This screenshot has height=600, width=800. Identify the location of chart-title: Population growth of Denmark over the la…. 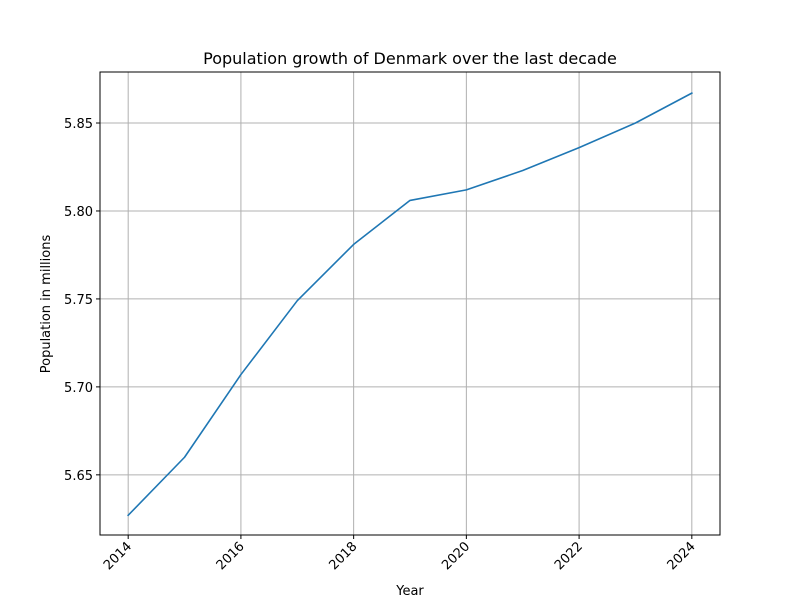
(410, 58).